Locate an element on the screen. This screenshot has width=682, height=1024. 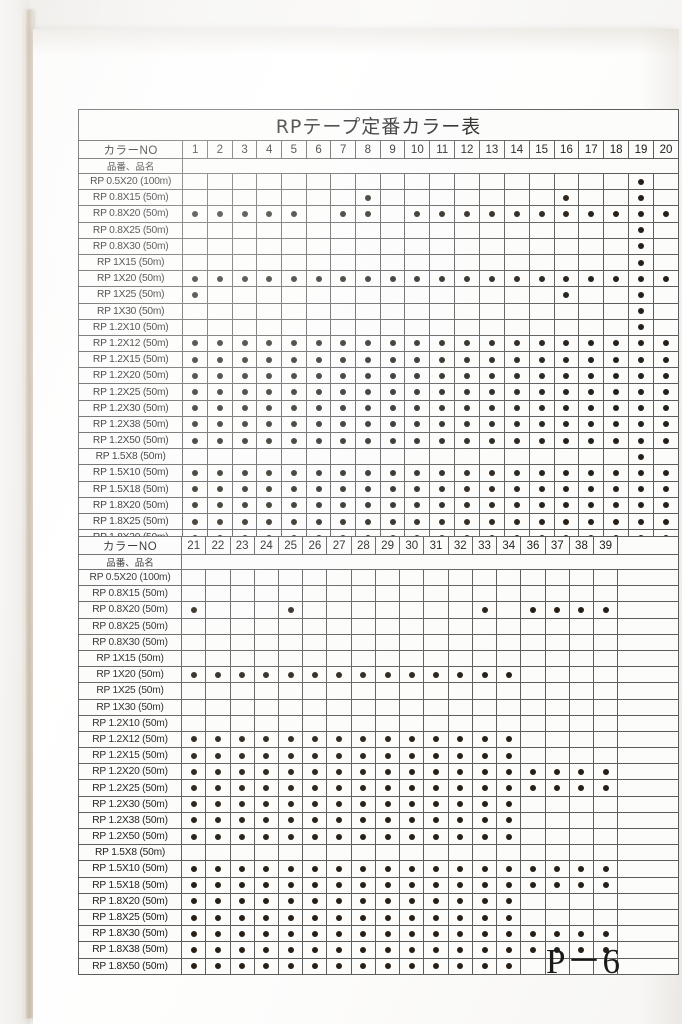
table-row: RP 1.2X25 (50m) is located at coordinates (378, 788).